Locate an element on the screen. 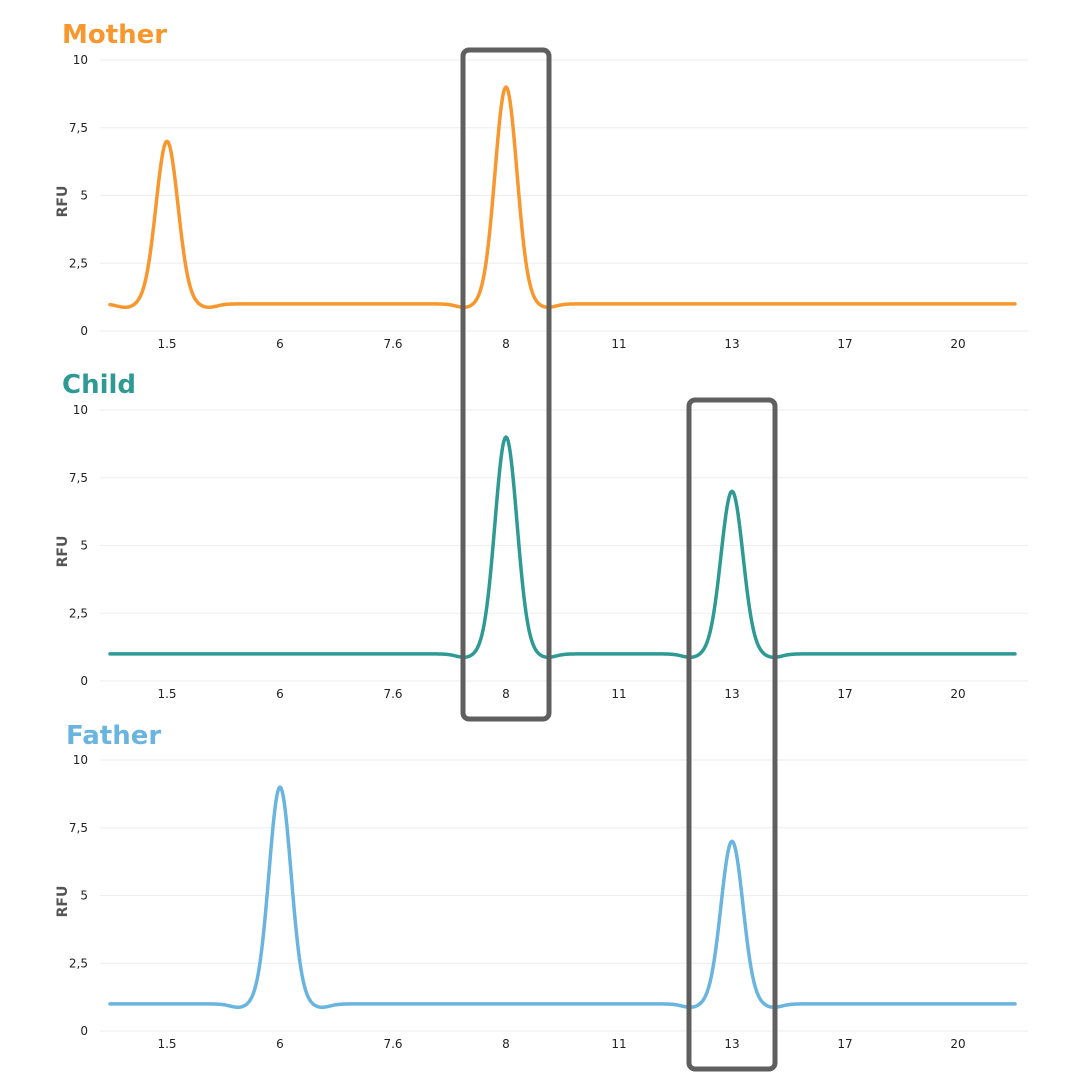 The height and width of the screenshot is (1080, 1080). child-title: Child is located at coordinates (99, 385).